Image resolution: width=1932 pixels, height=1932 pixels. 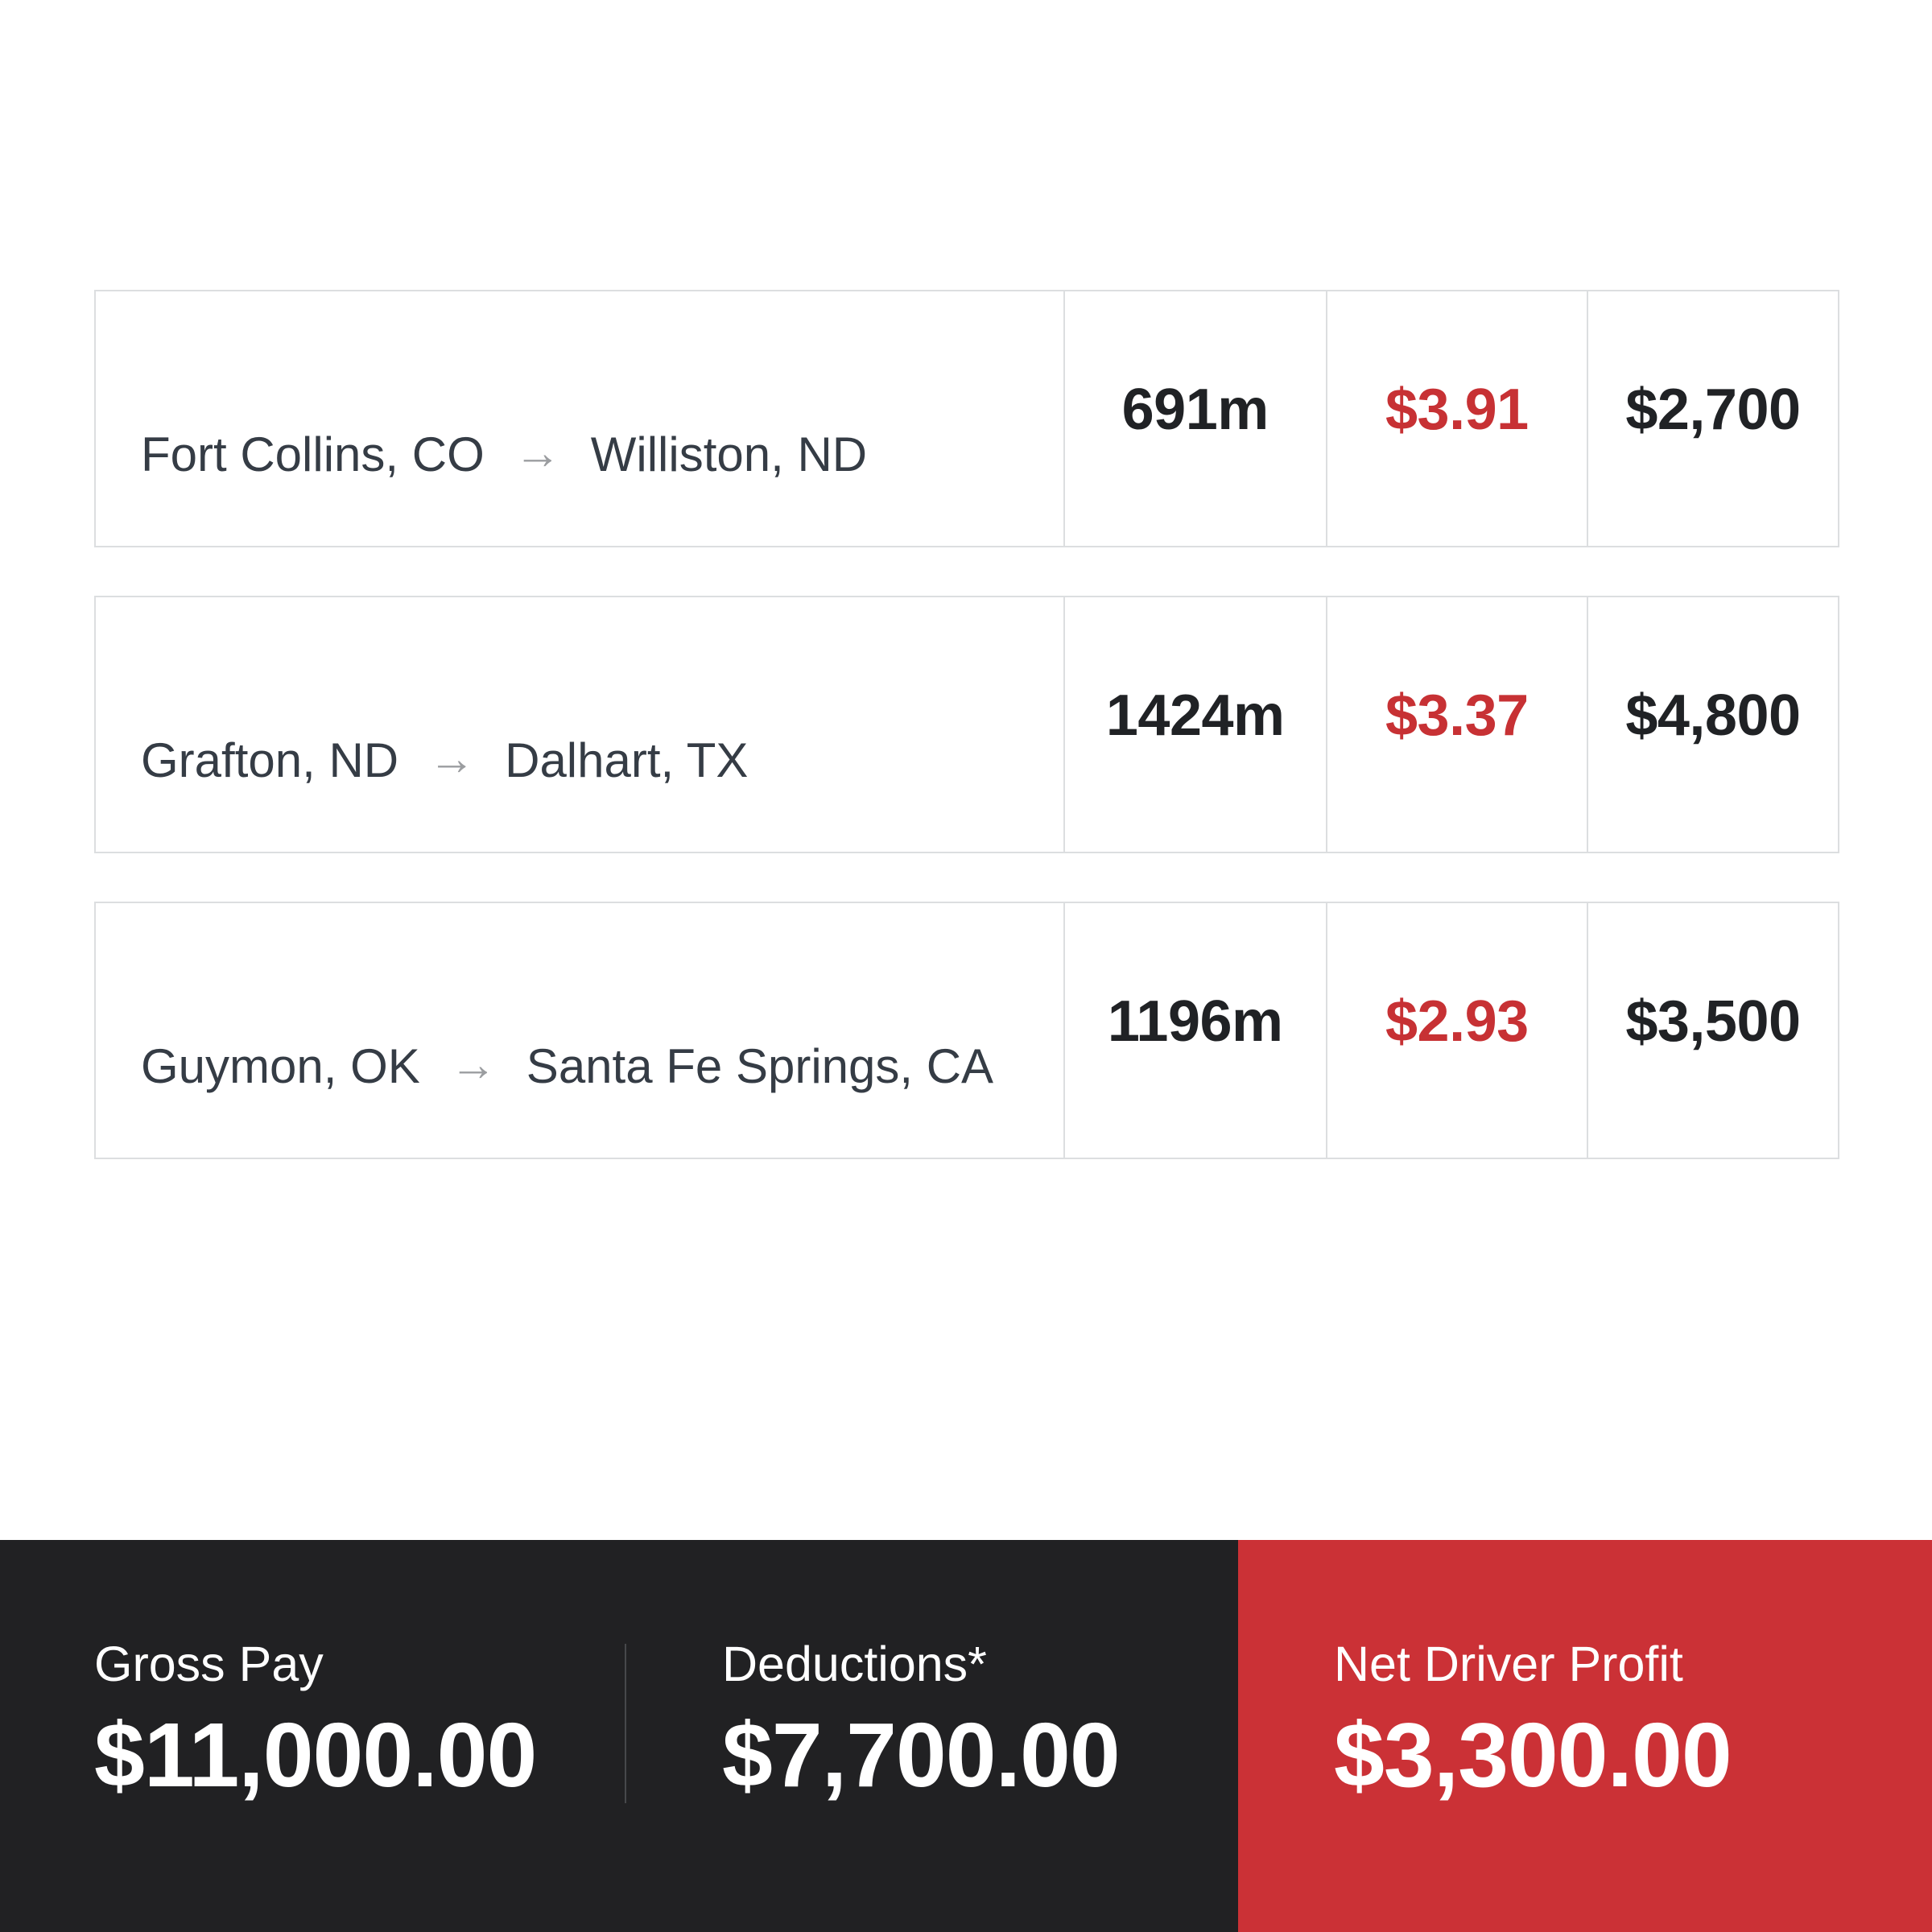 What do you see at coordinates (270, 760) in the screenshot?
I see `route-origin: Grafton, ND` at bounding box center [270, 760].